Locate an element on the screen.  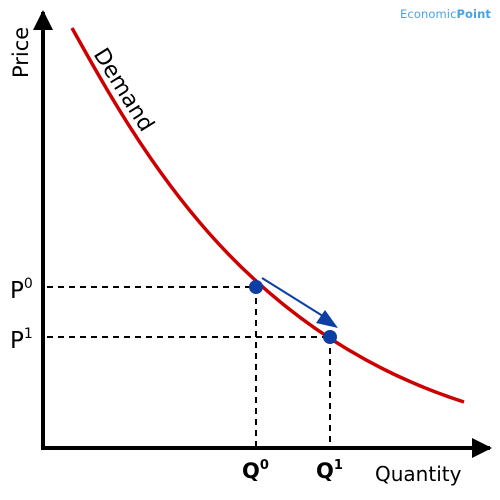
movement-arrow-shaft is located at coordinates (294, 298).